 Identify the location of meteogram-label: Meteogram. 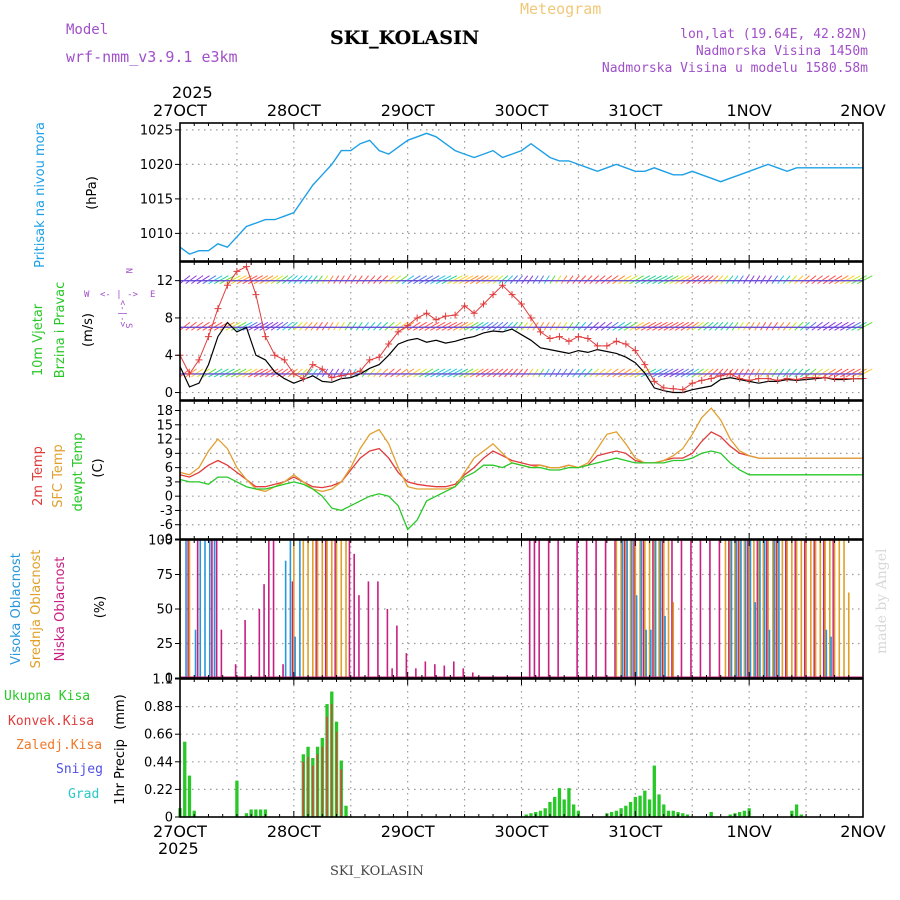
(560, 9).